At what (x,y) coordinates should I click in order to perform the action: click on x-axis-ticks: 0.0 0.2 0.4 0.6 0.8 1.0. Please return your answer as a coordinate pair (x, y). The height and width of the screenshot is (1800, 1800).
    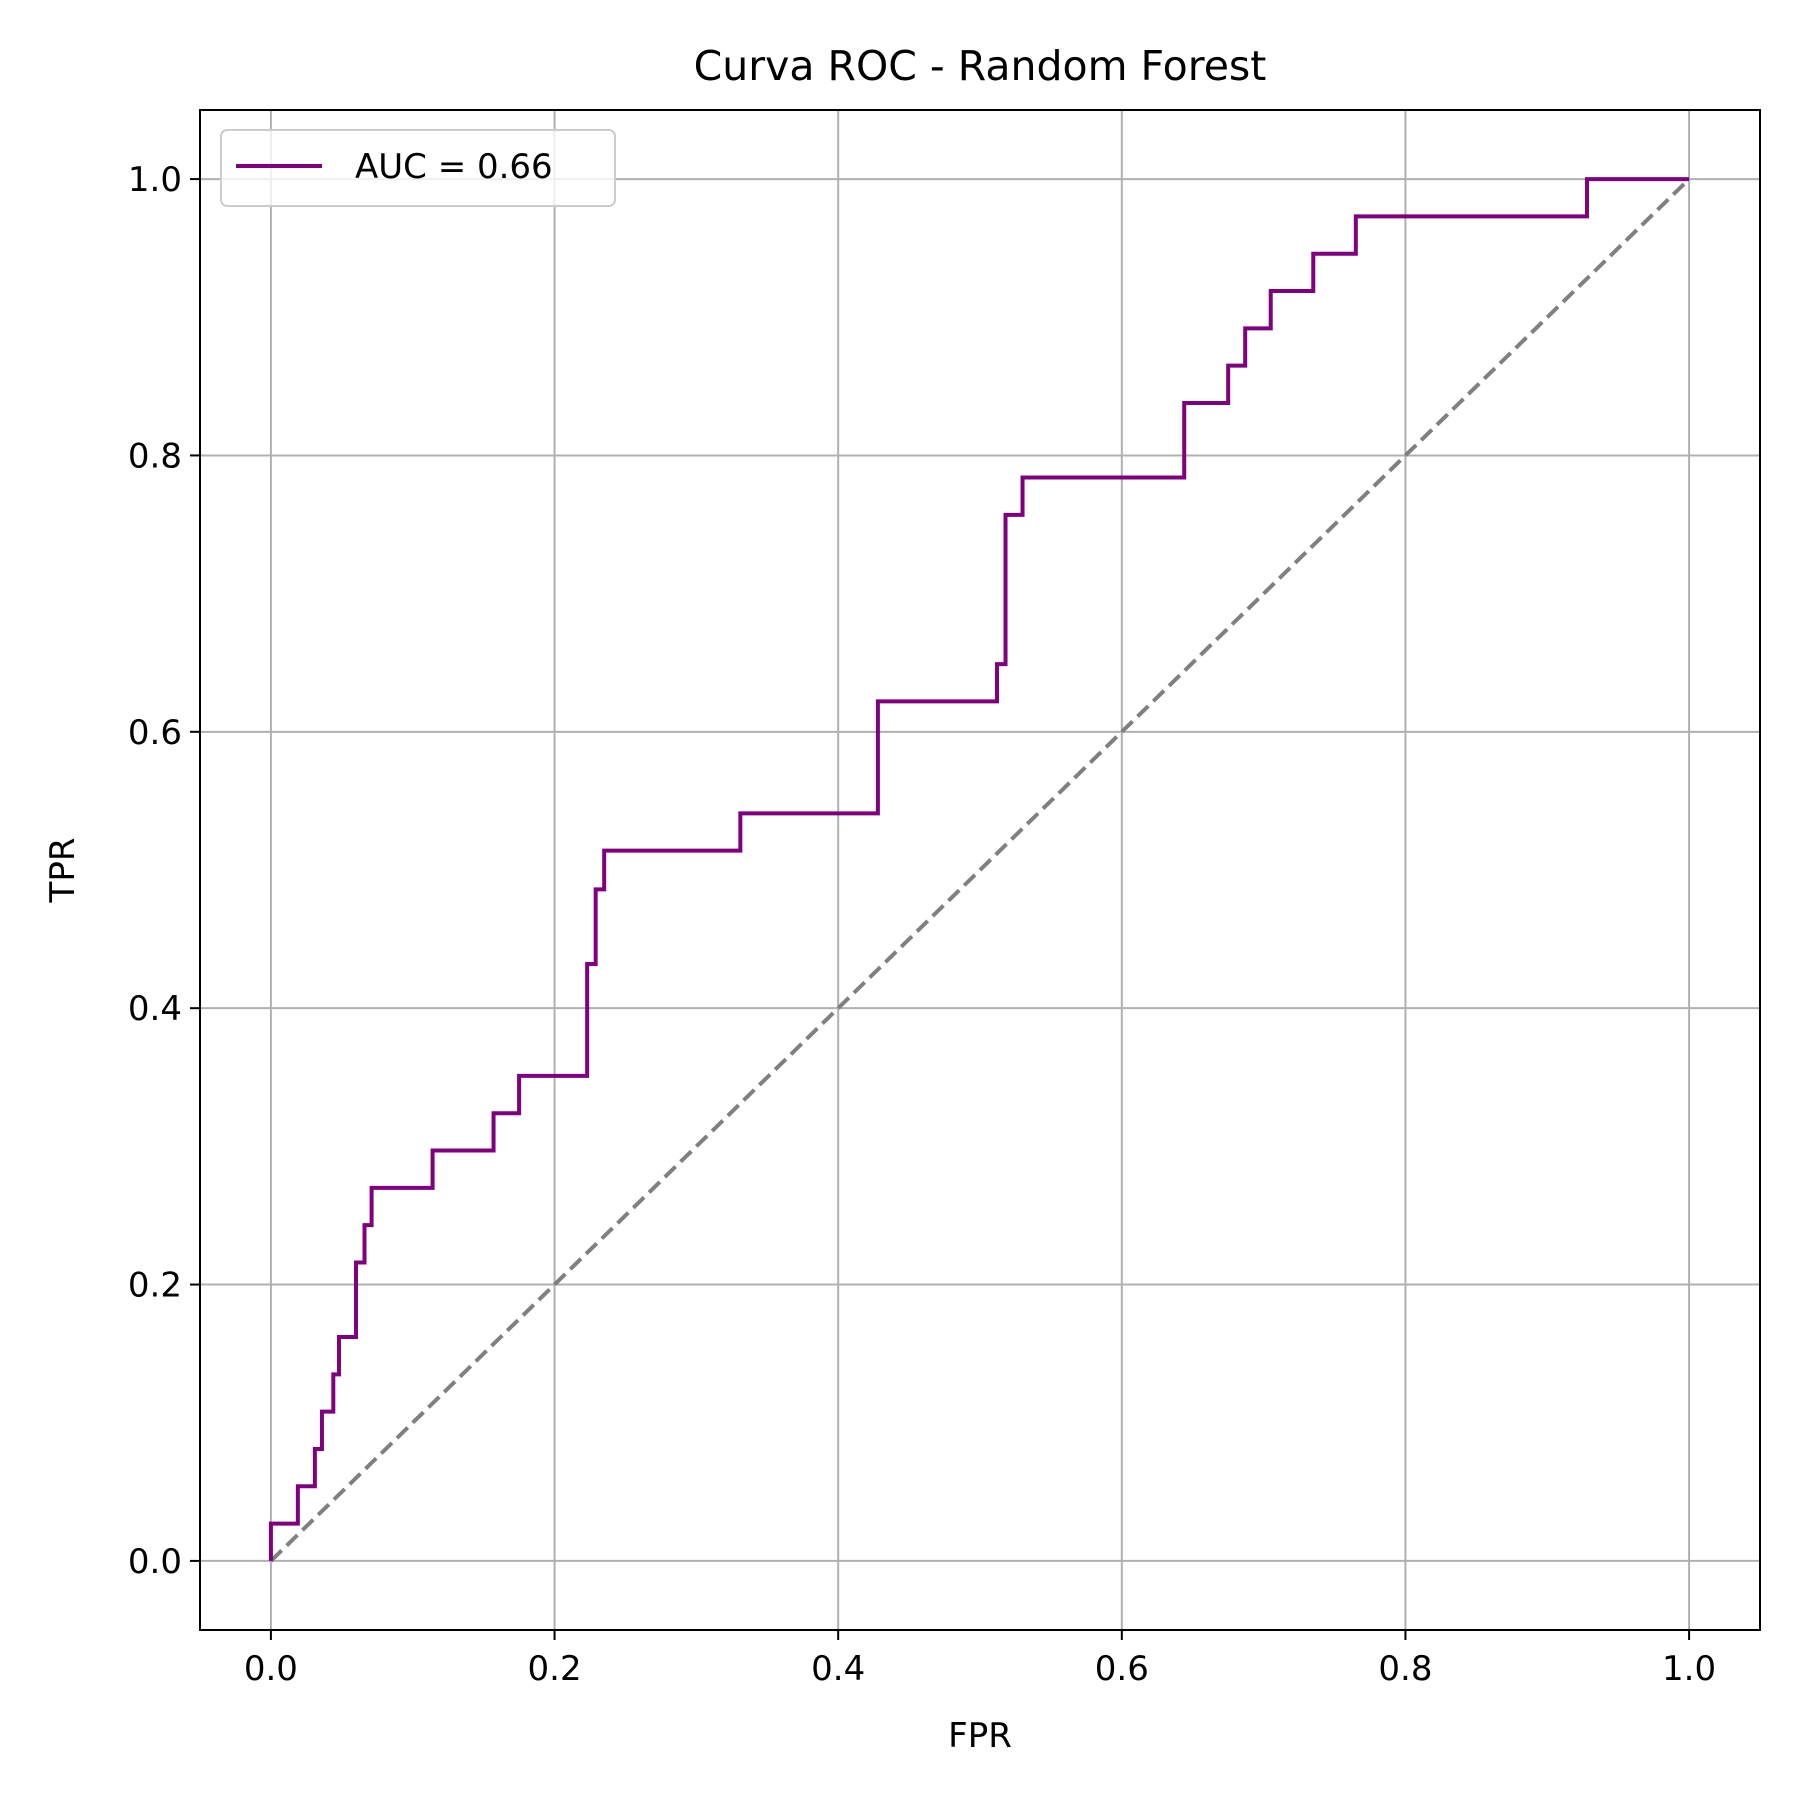
    Looking at the image, I should click on (980, 1659).